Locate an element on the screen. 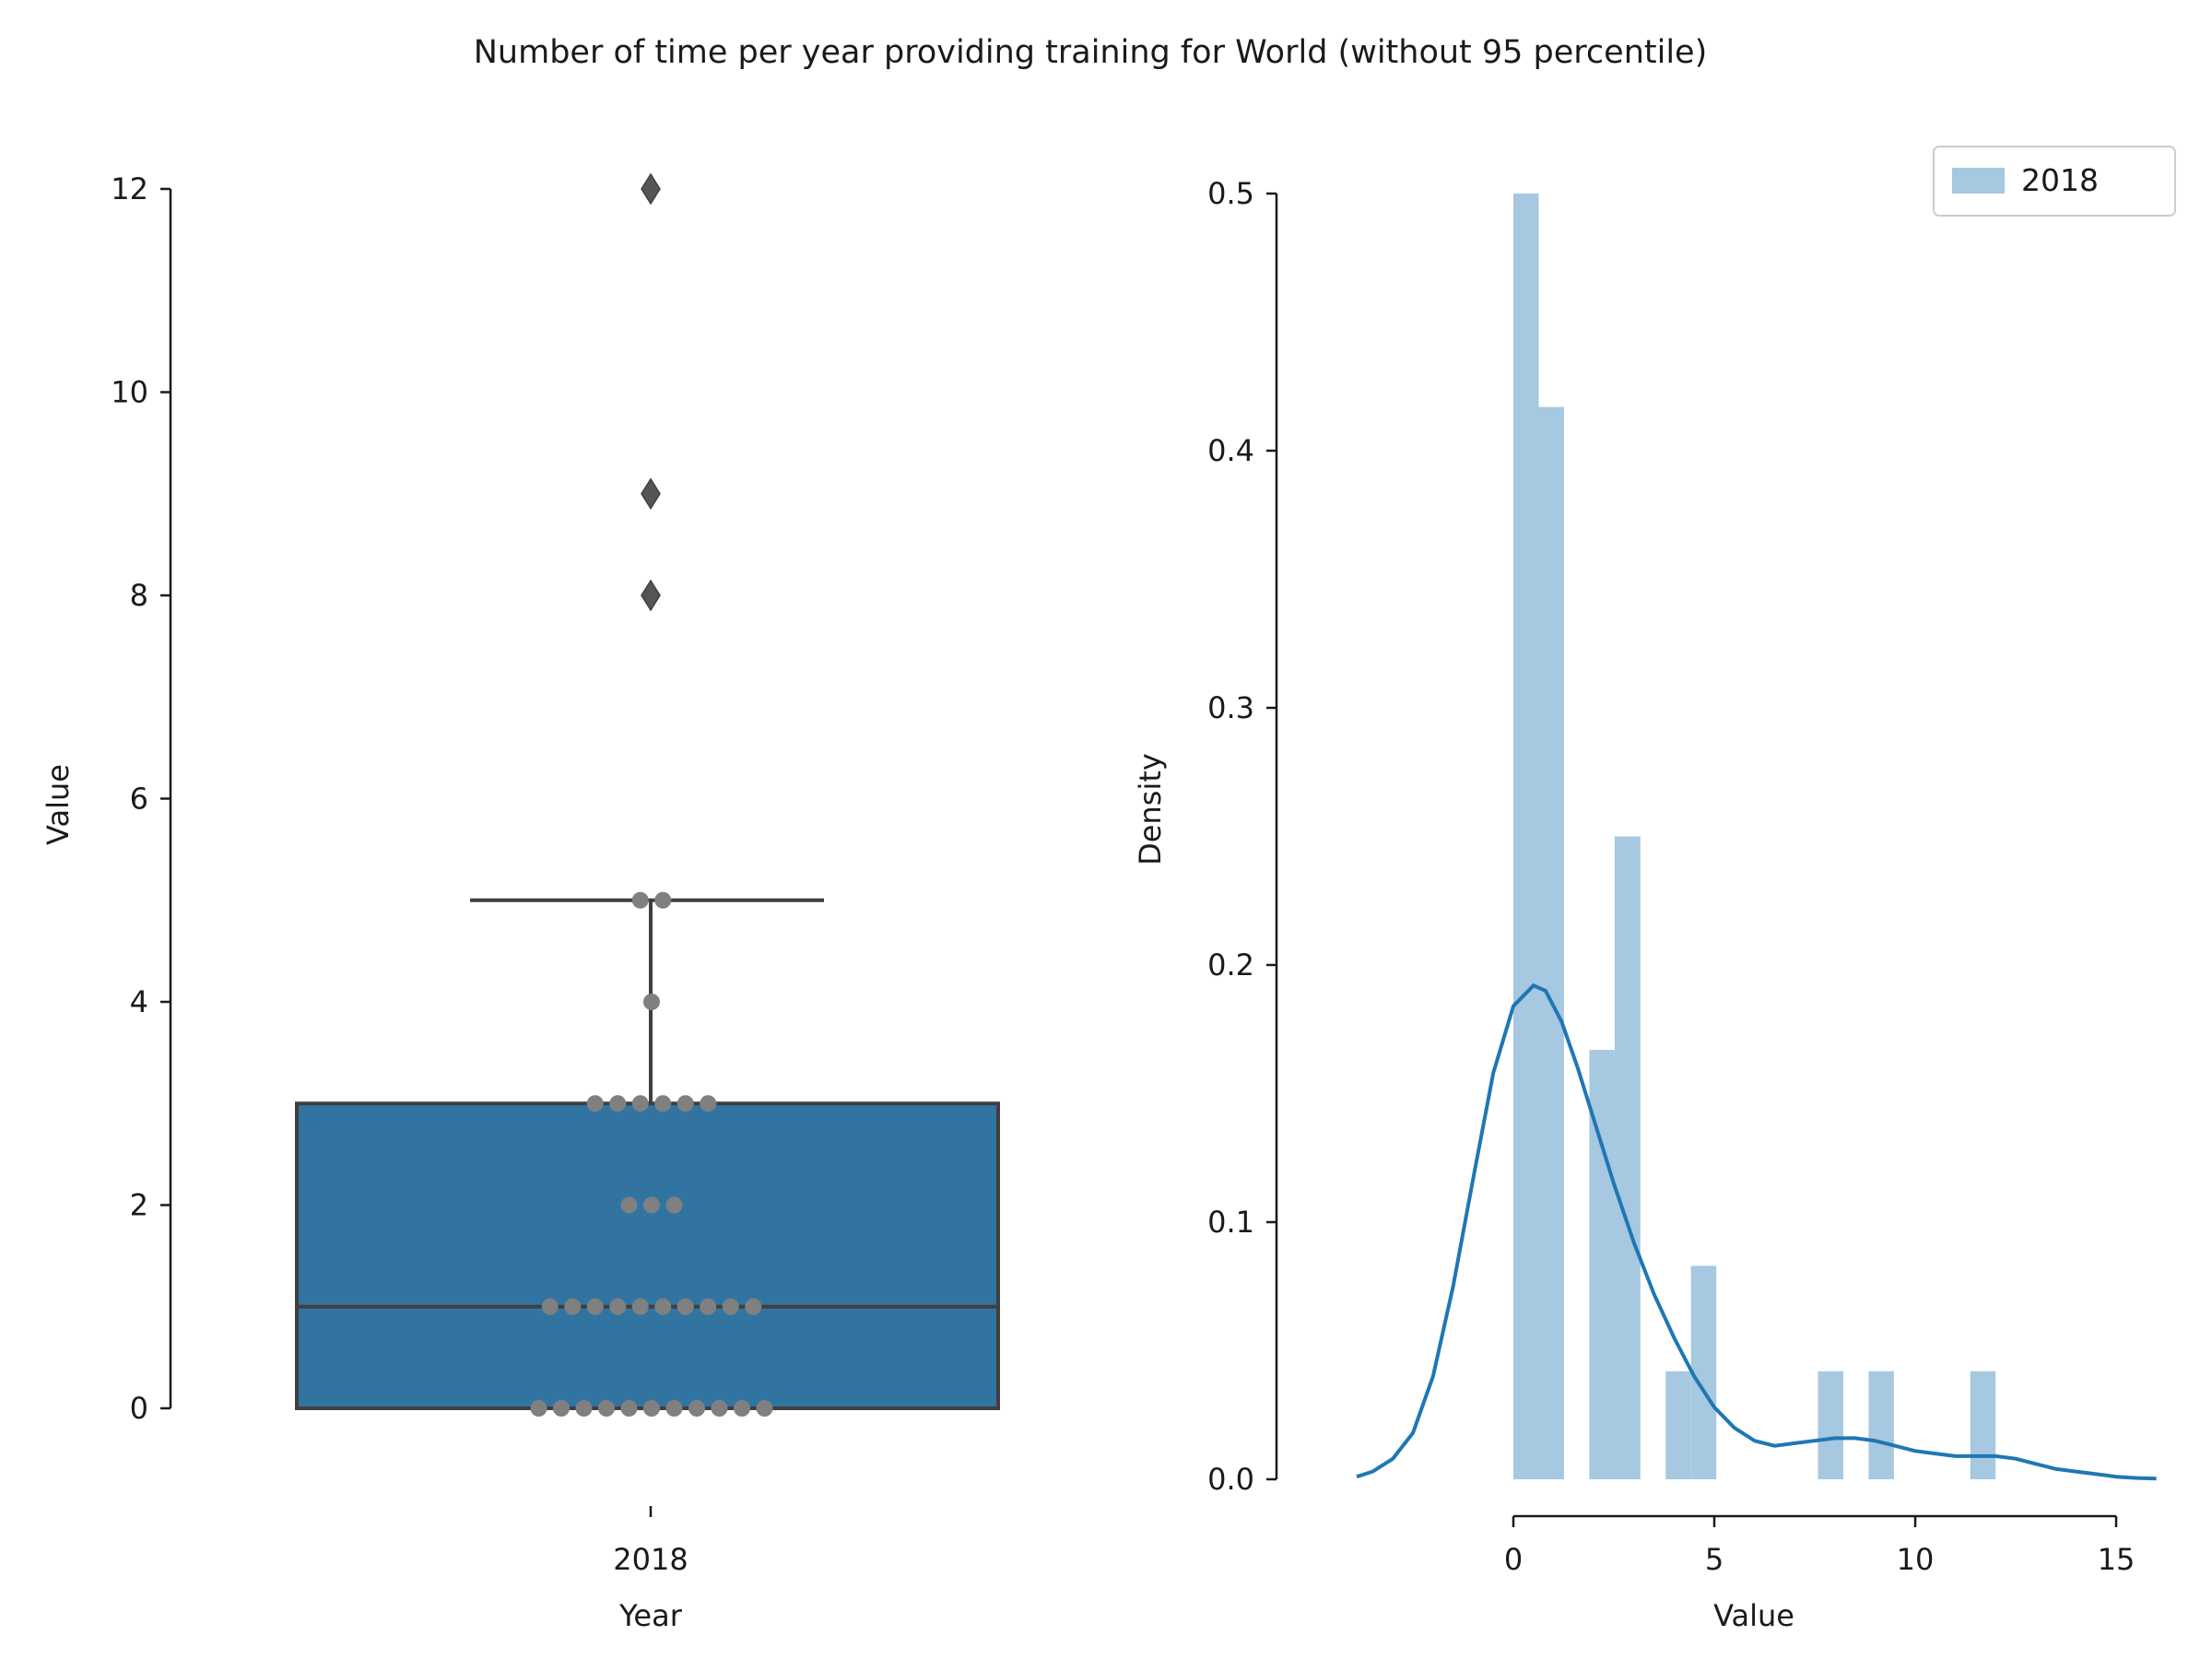  boxplot-y-tick-label: 6 is located at coordinates (139, 799).